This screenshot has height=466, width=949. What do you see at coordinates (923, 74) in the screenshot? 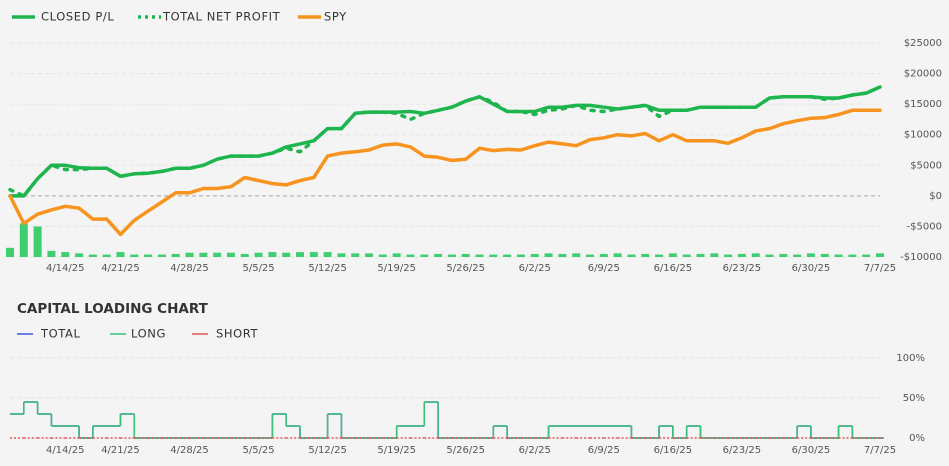
I see `y-tick-label: $20000` at bounding box center [923, 74].